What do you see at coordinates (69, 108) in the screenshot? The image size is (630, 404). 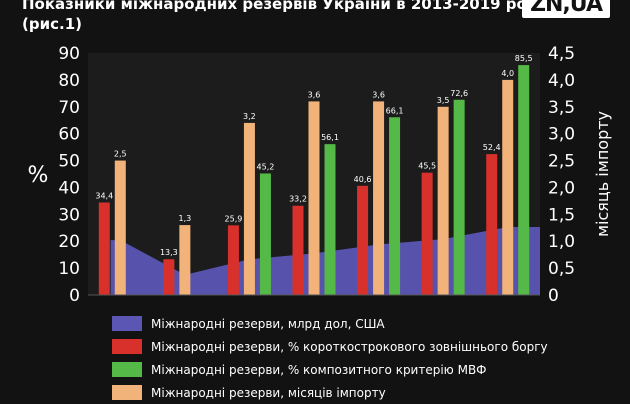 I see `y-tick-label: 70` at bounding box center [69, 108].